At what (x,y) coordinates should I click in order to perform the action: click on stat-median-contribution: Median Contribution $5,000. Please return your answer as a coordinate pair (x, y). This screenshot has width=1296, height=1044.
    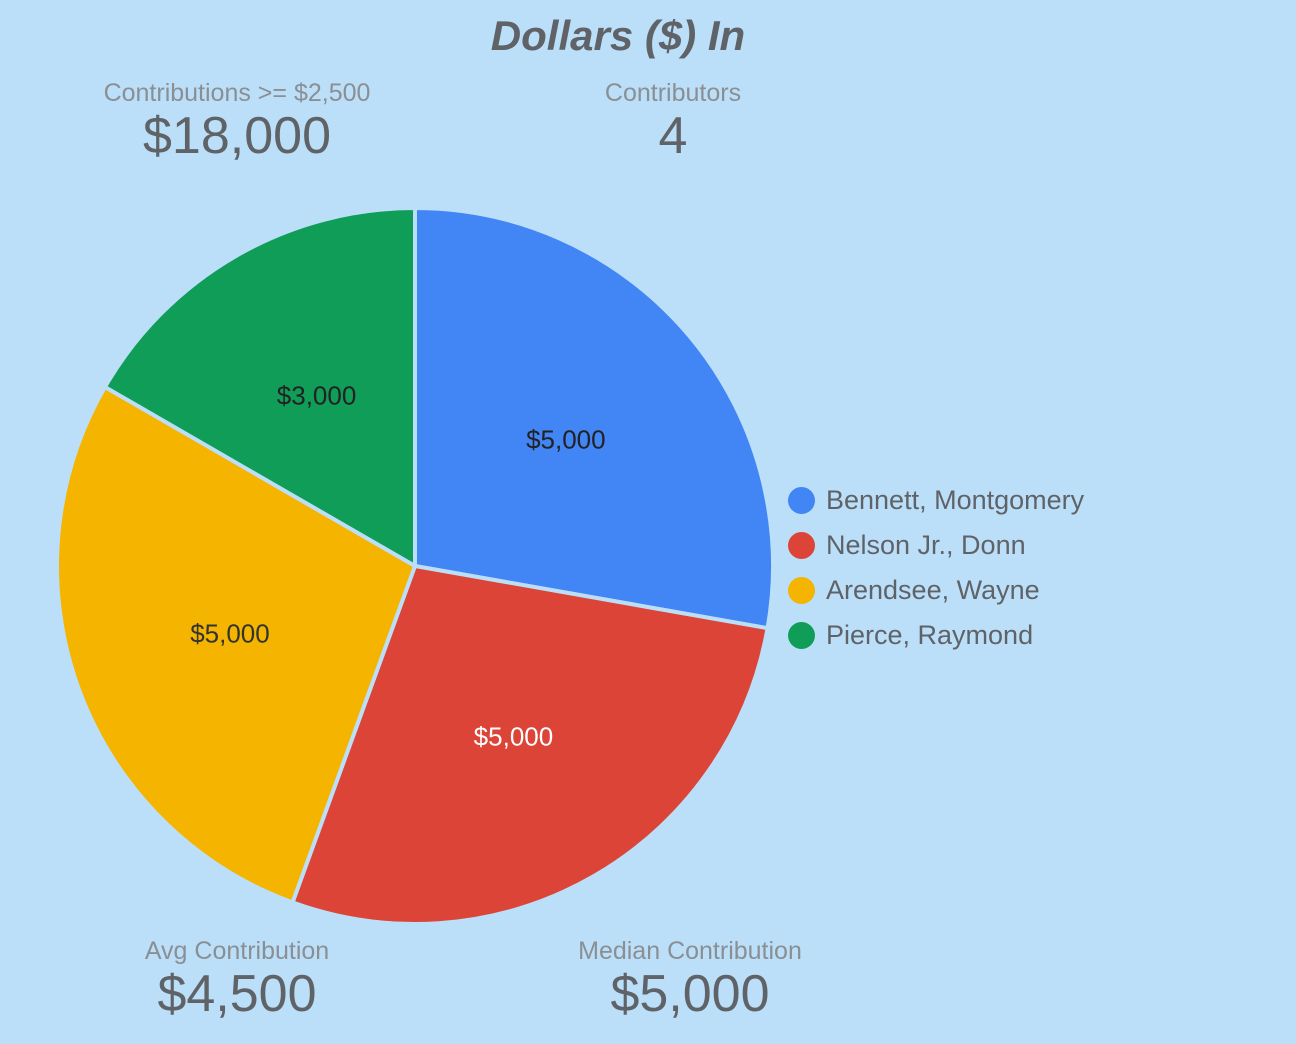
    Looking at the image, I should click on (690, 979).